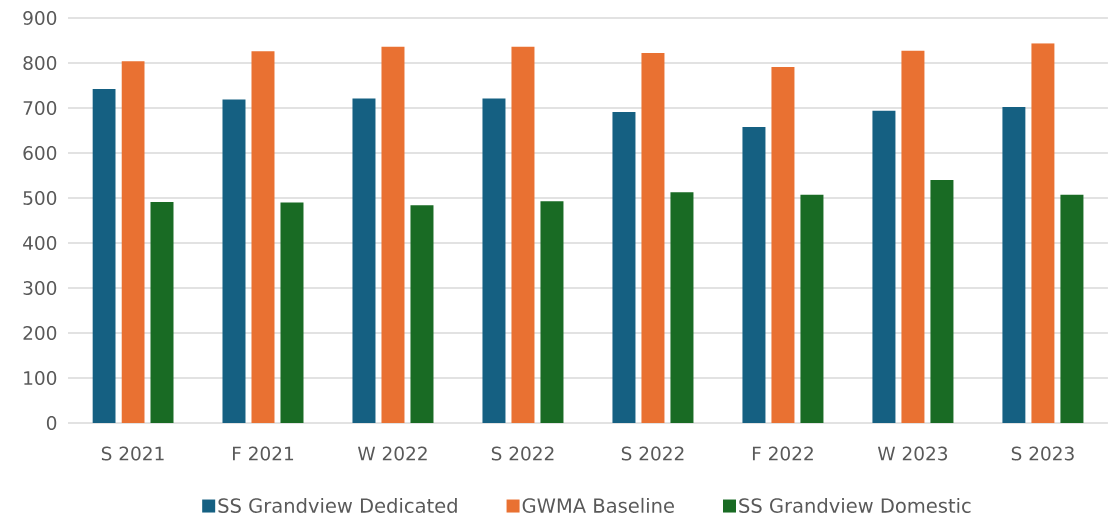  What do you see at coordinates (782, 453) in the screenshot?
I see `x-tick-label: F 2022` at bounding box center [782, 453].